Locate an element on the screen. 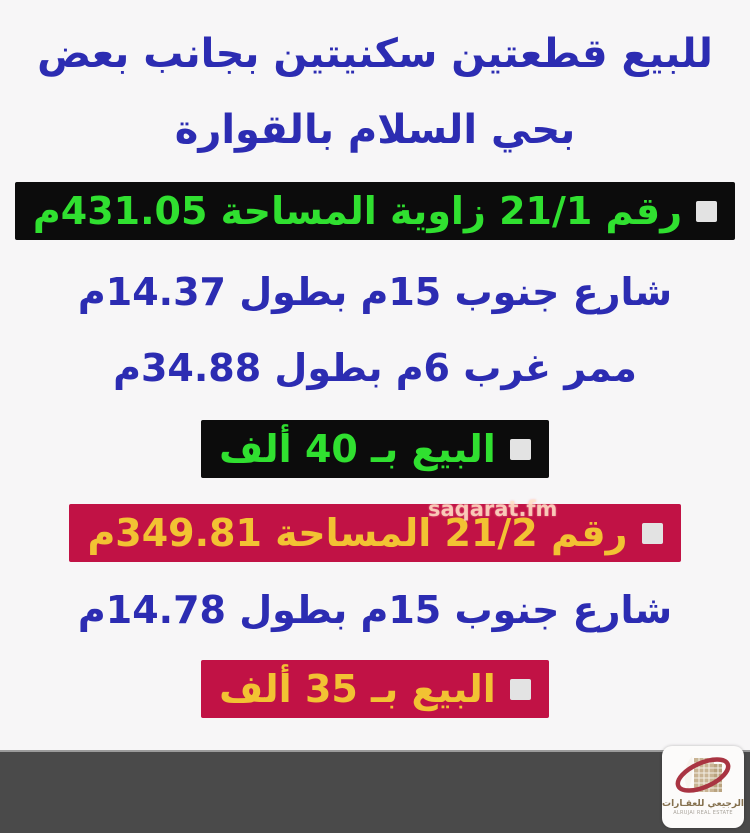 This screenshot has width=750, height=833. plot2-header-bar: رقم 21/2 المساحة 349.81م is located at coordinates (375, 533).